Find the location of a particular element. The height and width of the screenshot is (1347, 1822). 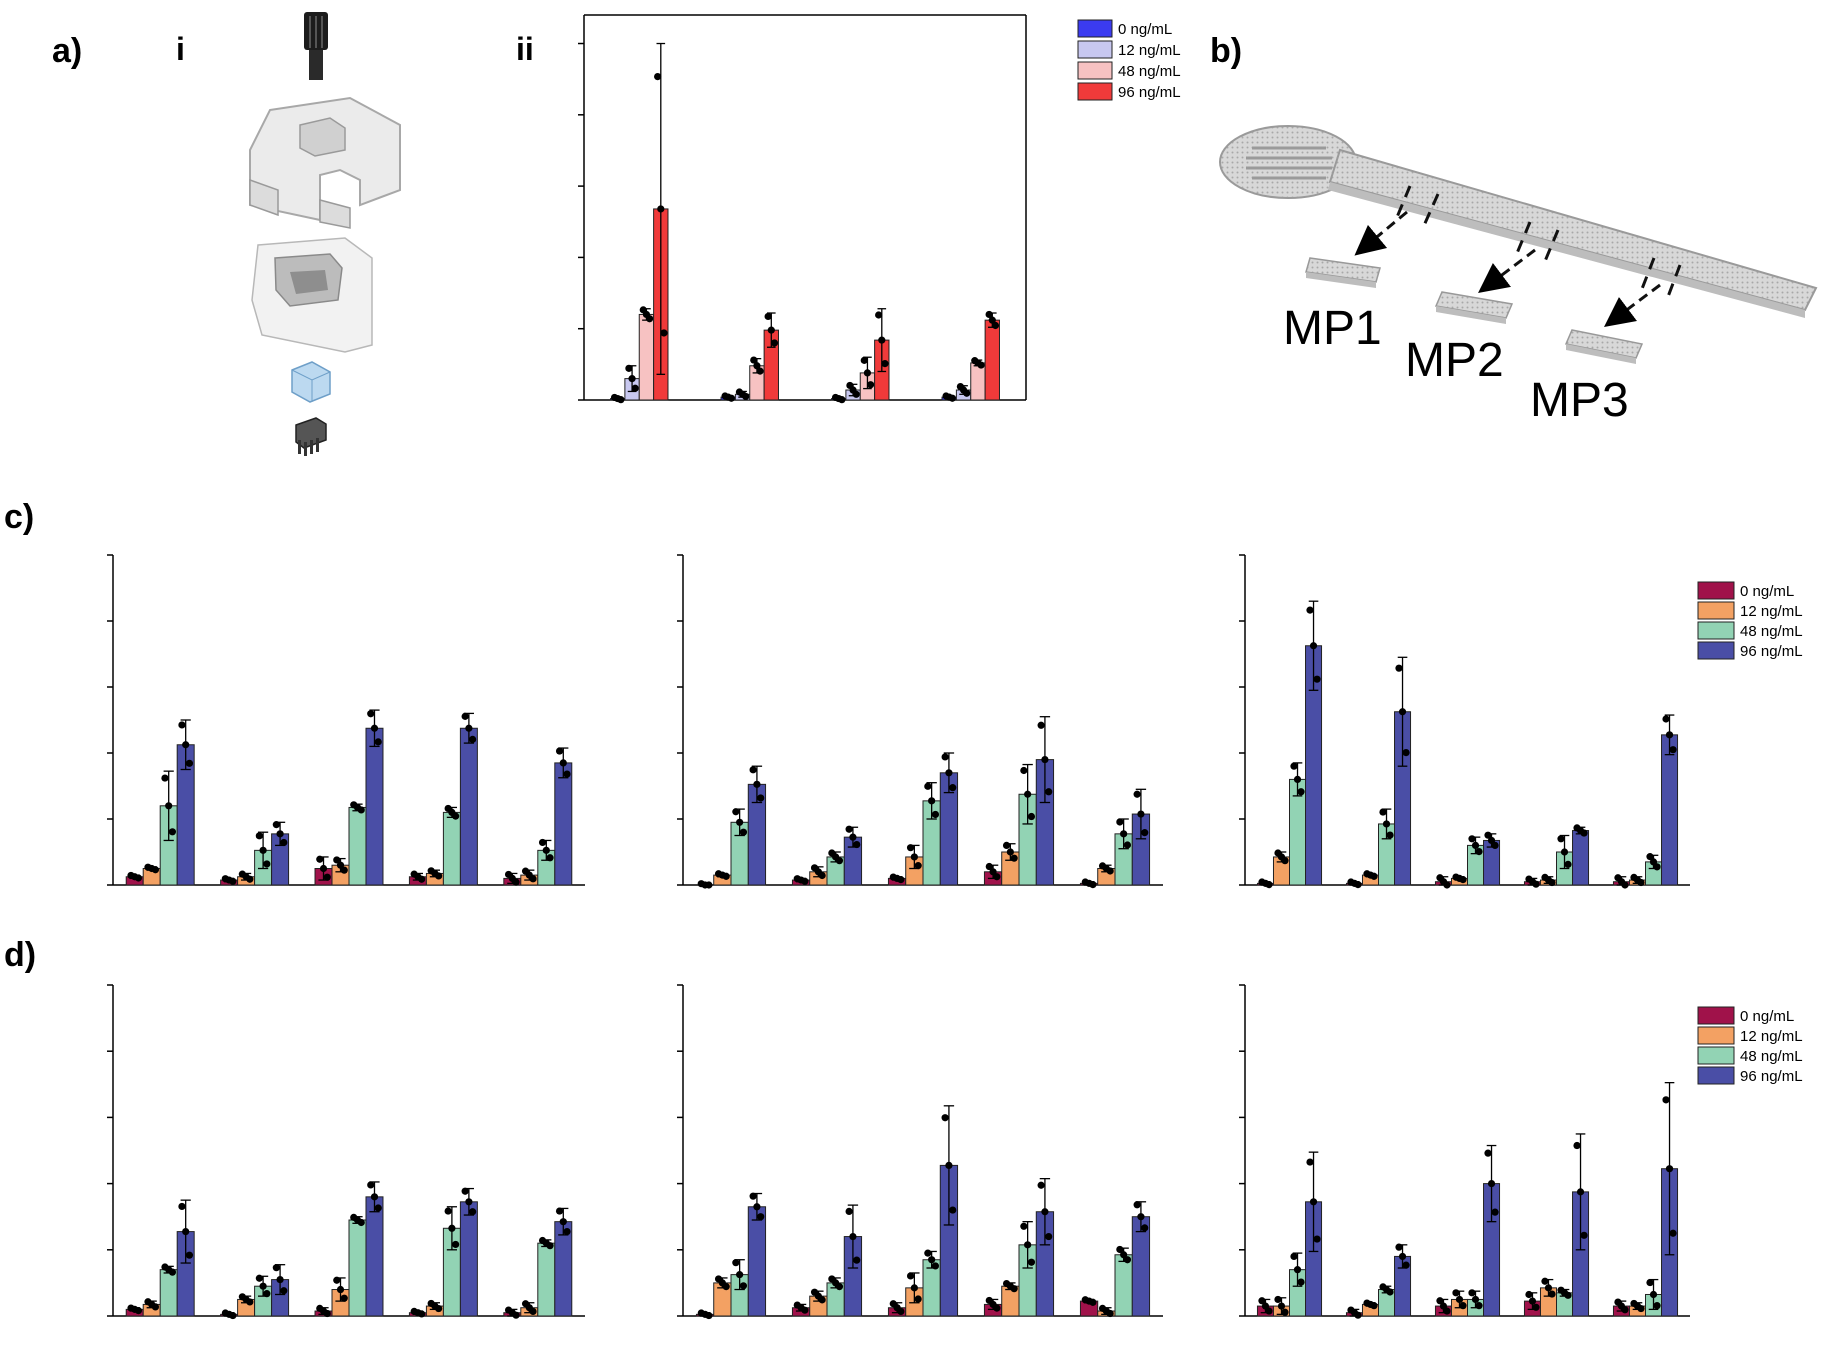

panel-label-ii: ii is located at coordinates (525, 49).